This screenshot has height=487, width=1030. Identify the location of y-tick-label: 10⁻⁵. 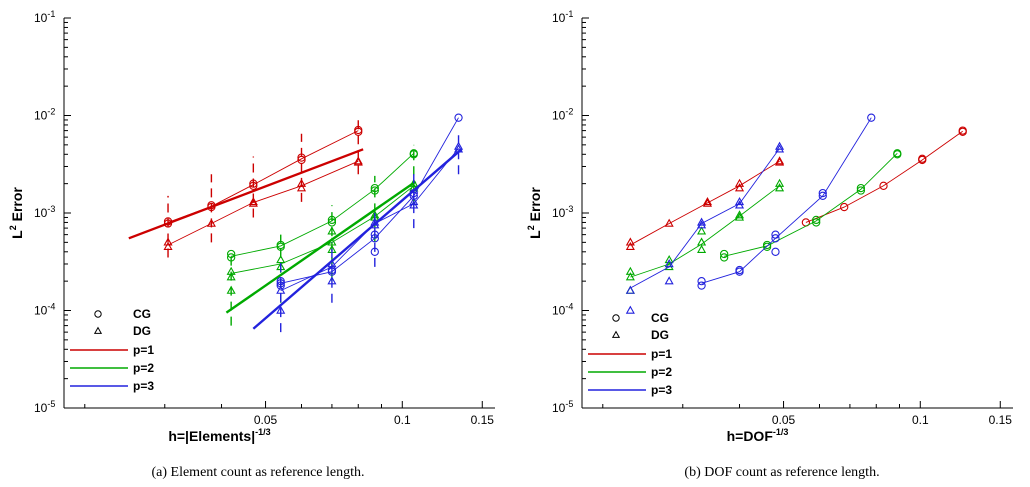
(44, 407).